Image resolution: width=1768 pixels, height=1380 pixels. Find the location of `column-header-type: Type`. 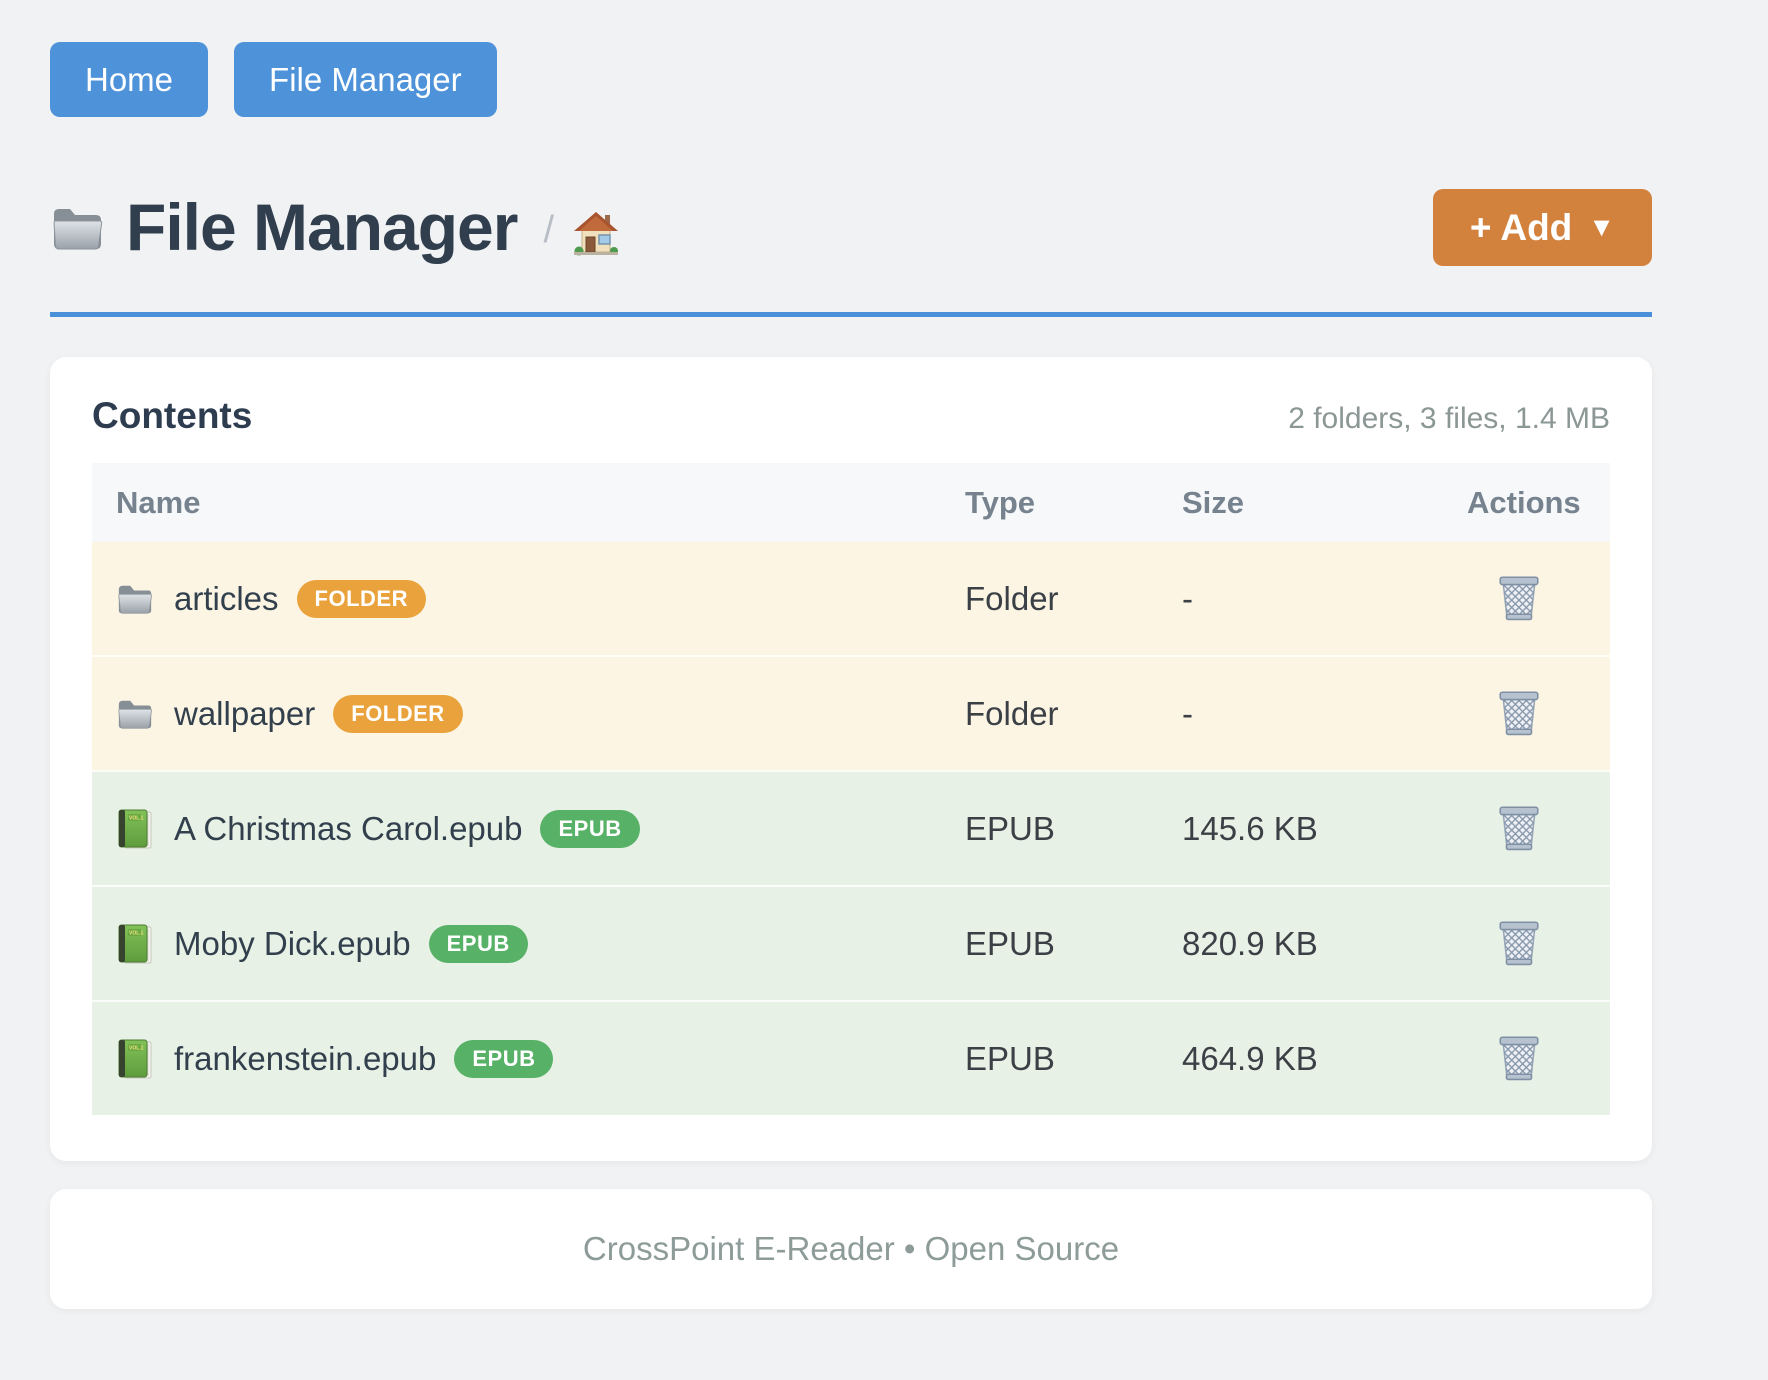

column-header-type: Type is located at coordinates (1049, 502).